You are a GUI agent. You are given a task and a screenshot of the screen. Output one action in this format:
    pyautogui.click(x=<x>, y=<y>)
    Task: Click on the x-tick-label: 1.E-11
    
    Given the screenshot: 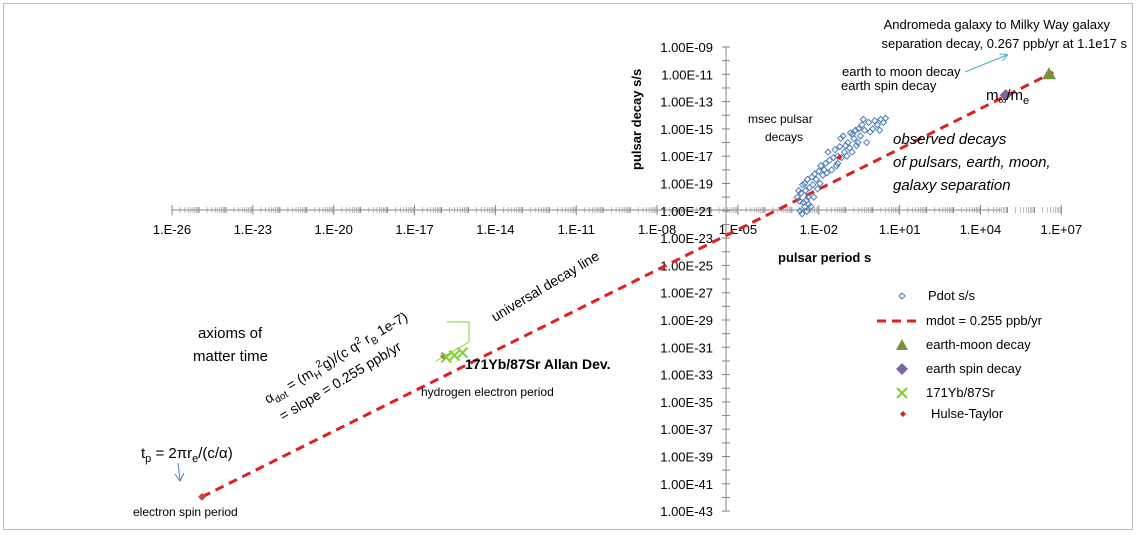 What is the action you would take?
    pyautogui.click(x=576, y=229)
    